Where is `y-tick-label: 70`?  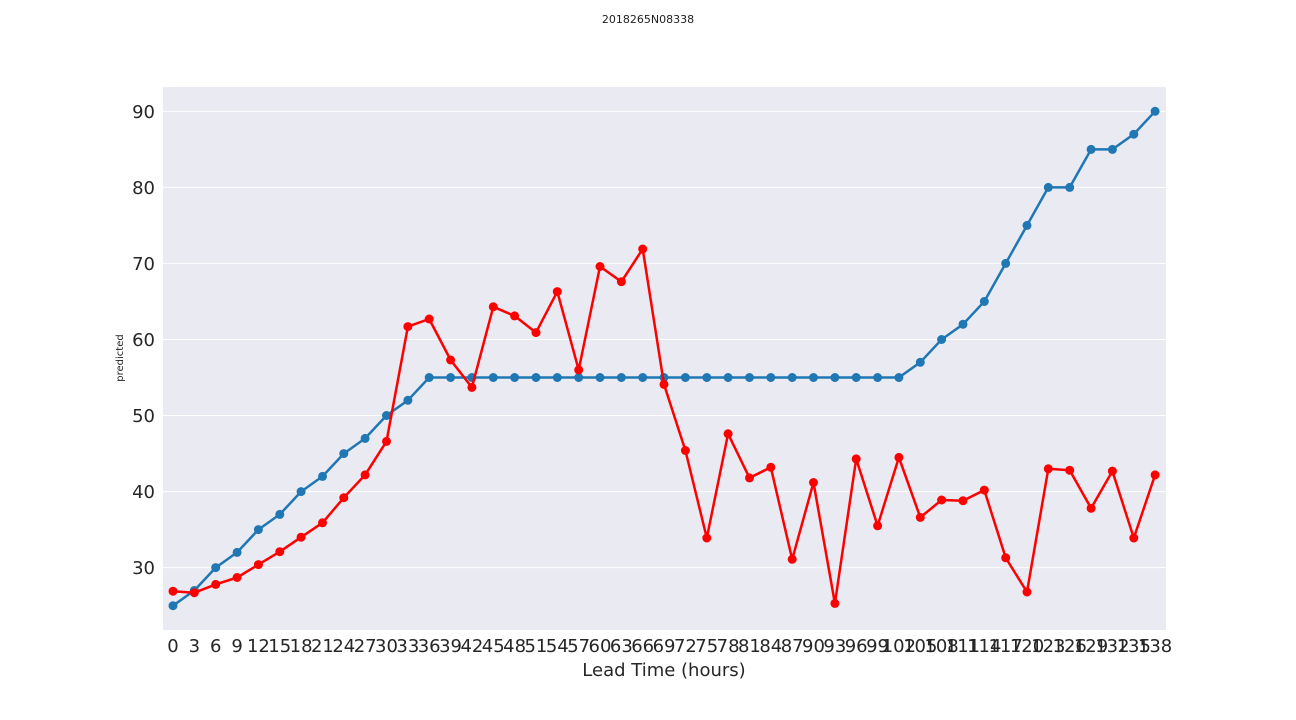
y-tick-label: 70 is located at coordinates (143, 264).